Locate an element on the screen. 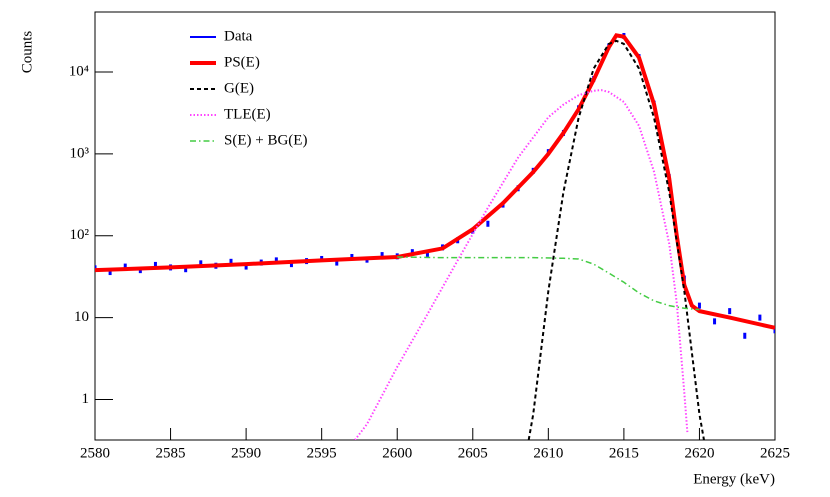 The image size is (830, 497). x-tick-label: 2615 is located at coordinates (624, 453).